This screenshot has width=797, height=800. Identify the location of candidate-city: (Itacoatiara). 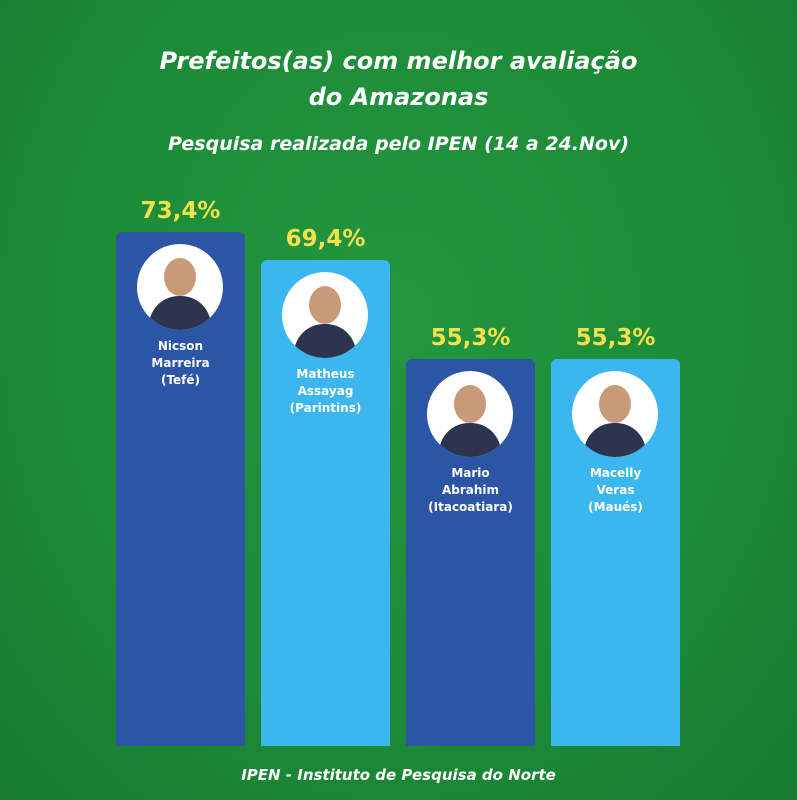
(470, 506).